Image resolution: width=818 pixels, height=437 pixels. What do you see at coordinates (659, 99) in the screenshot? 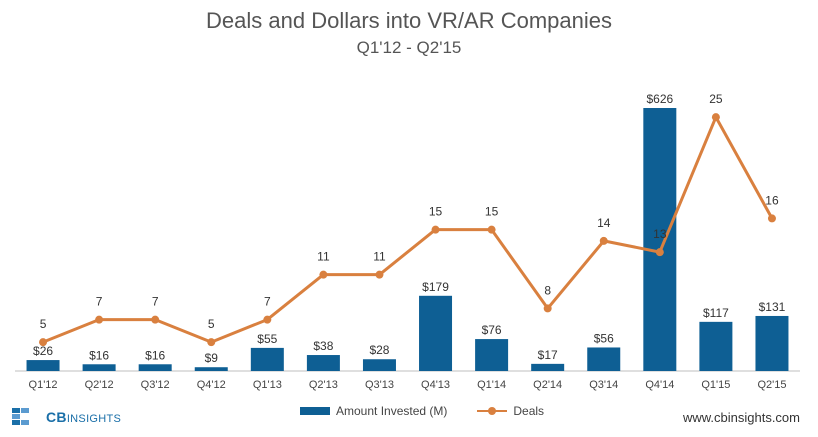
I see `bar-data-label: $626` at bounding box center [659, 99].